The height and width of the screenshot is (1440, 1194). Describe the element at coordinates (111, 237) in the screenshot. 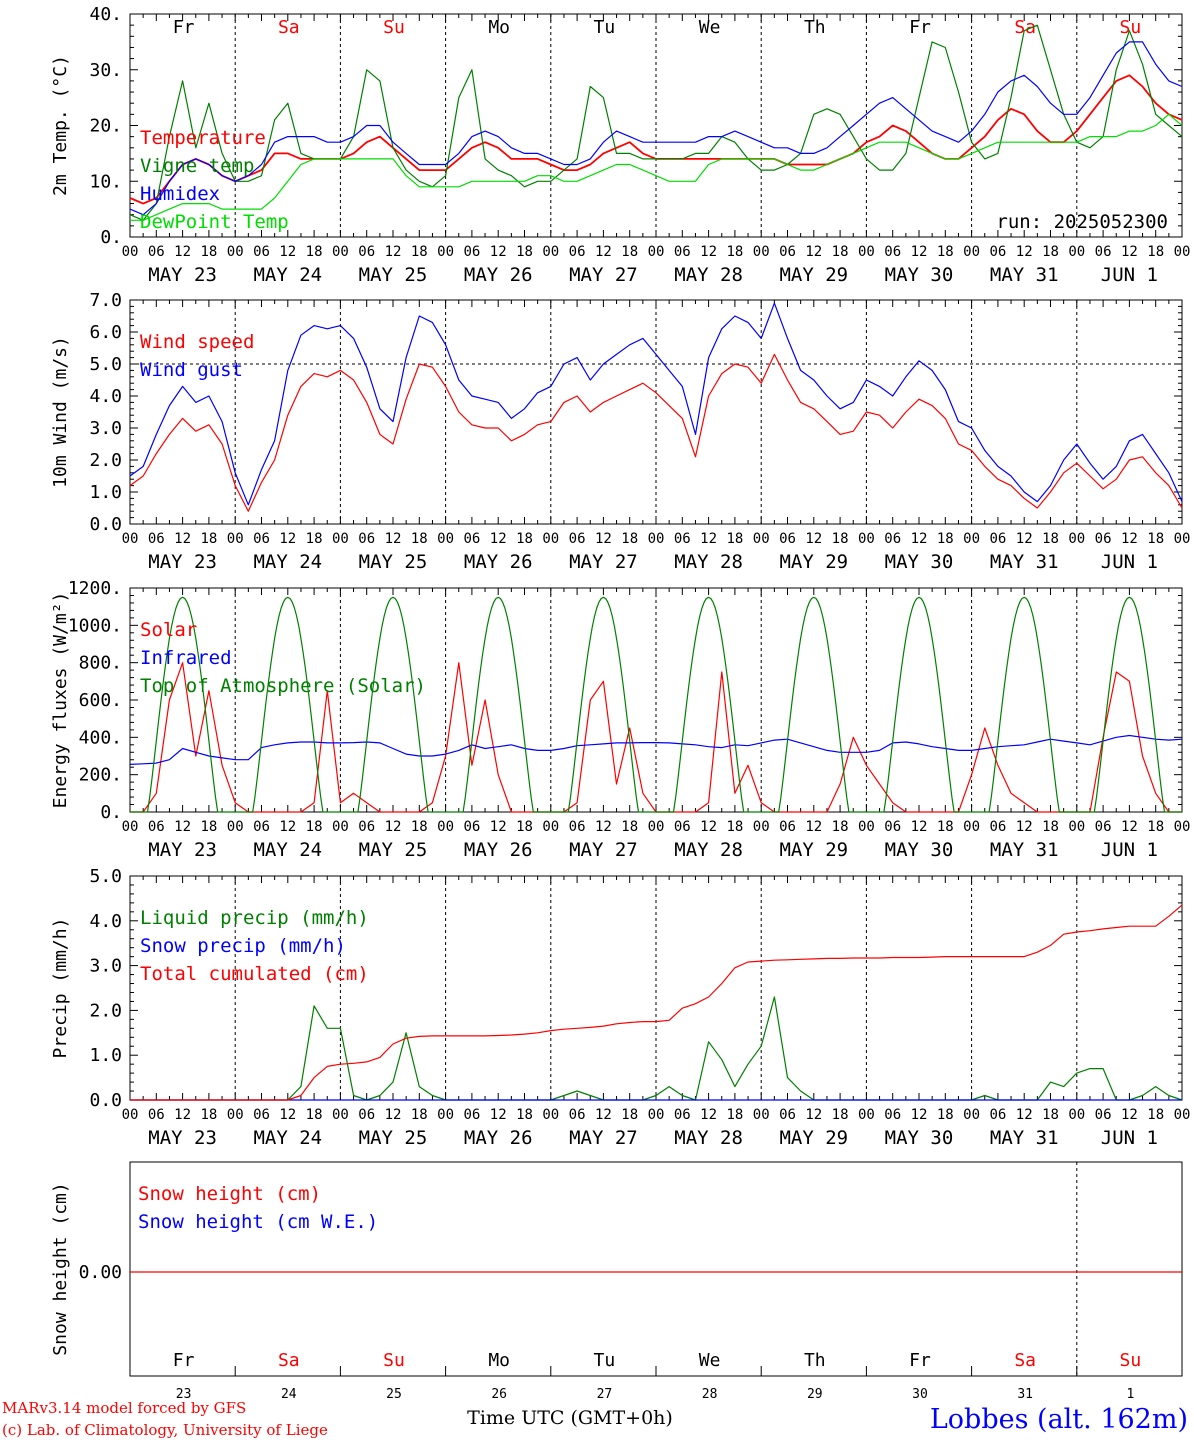

I see `y-tick-label: 0.` at that location.